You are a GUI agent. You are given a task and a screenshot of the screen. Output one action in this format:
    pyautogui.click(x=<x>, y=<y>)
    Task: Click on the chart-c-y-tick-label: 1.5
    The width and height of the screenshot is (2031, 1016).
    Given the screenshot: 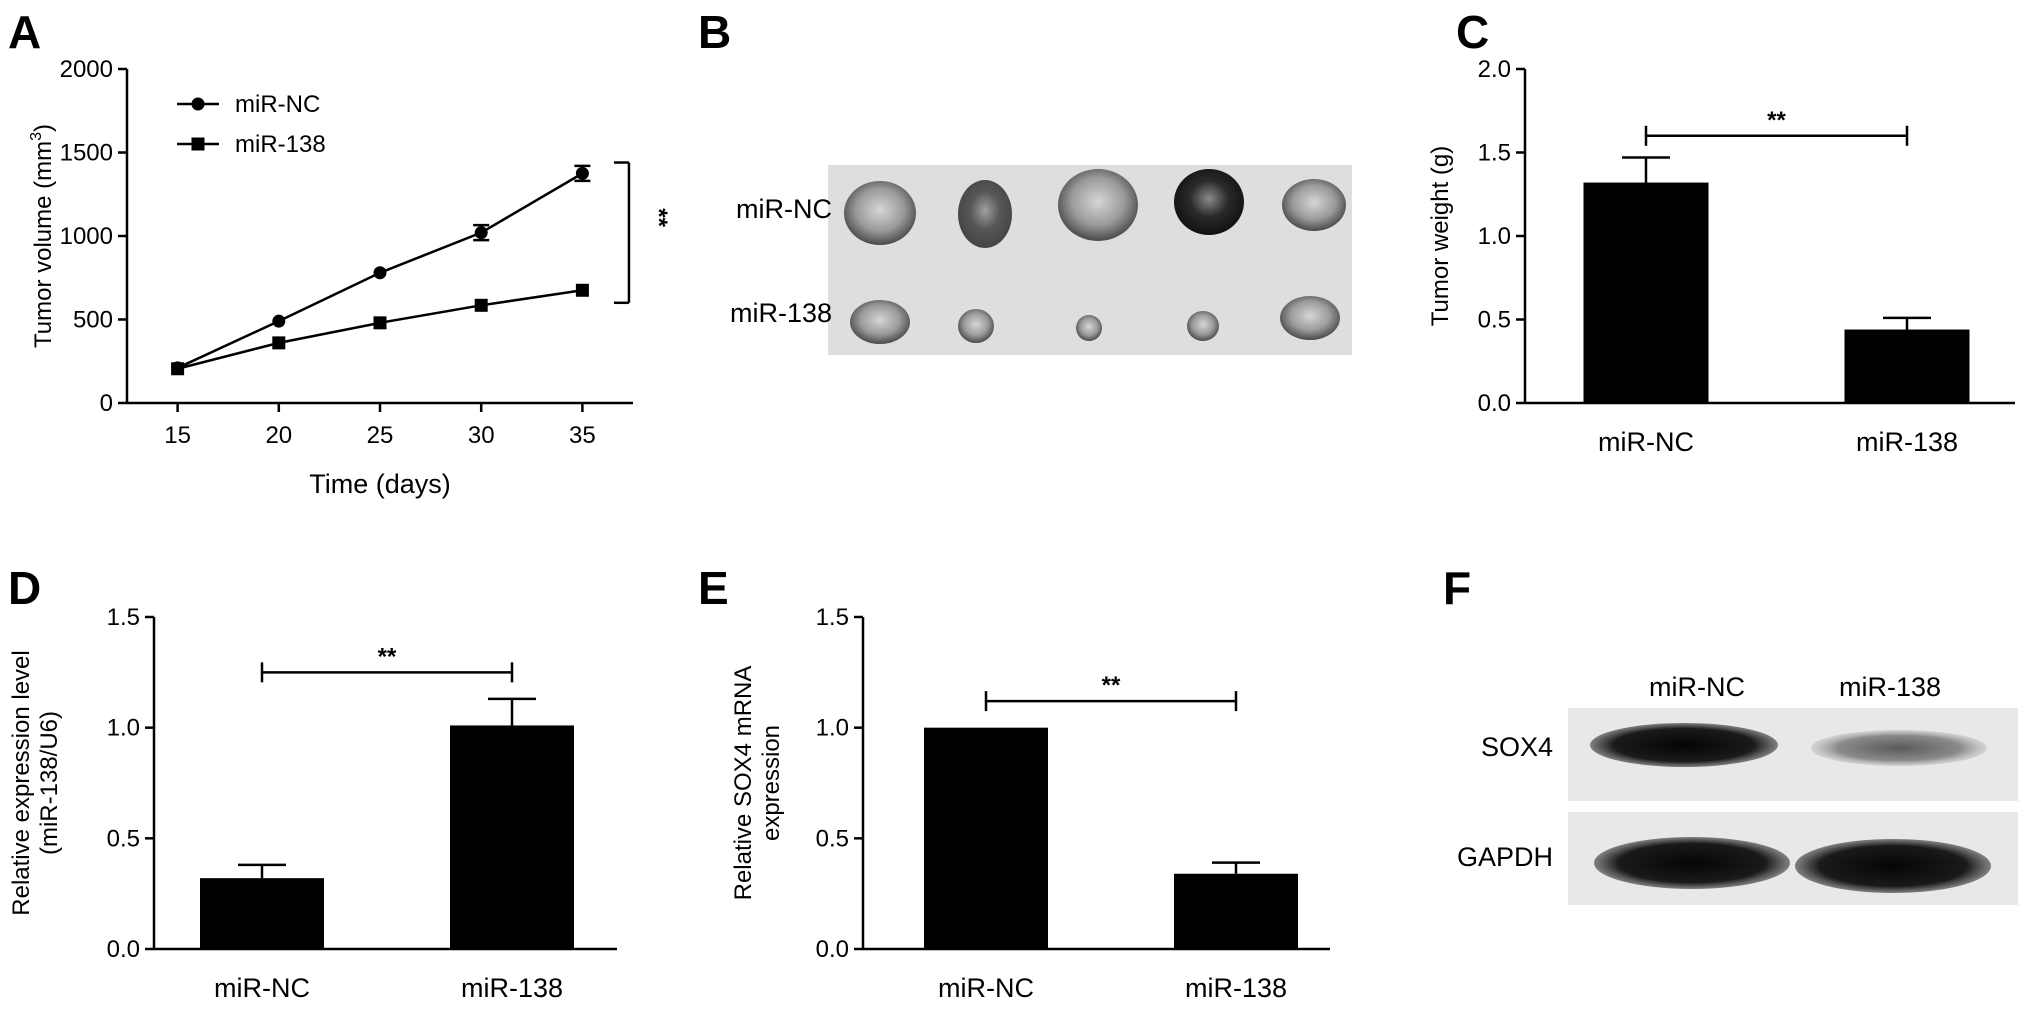 What is the action you would take?
    pyautogui.click(x=1494, y=153)
    